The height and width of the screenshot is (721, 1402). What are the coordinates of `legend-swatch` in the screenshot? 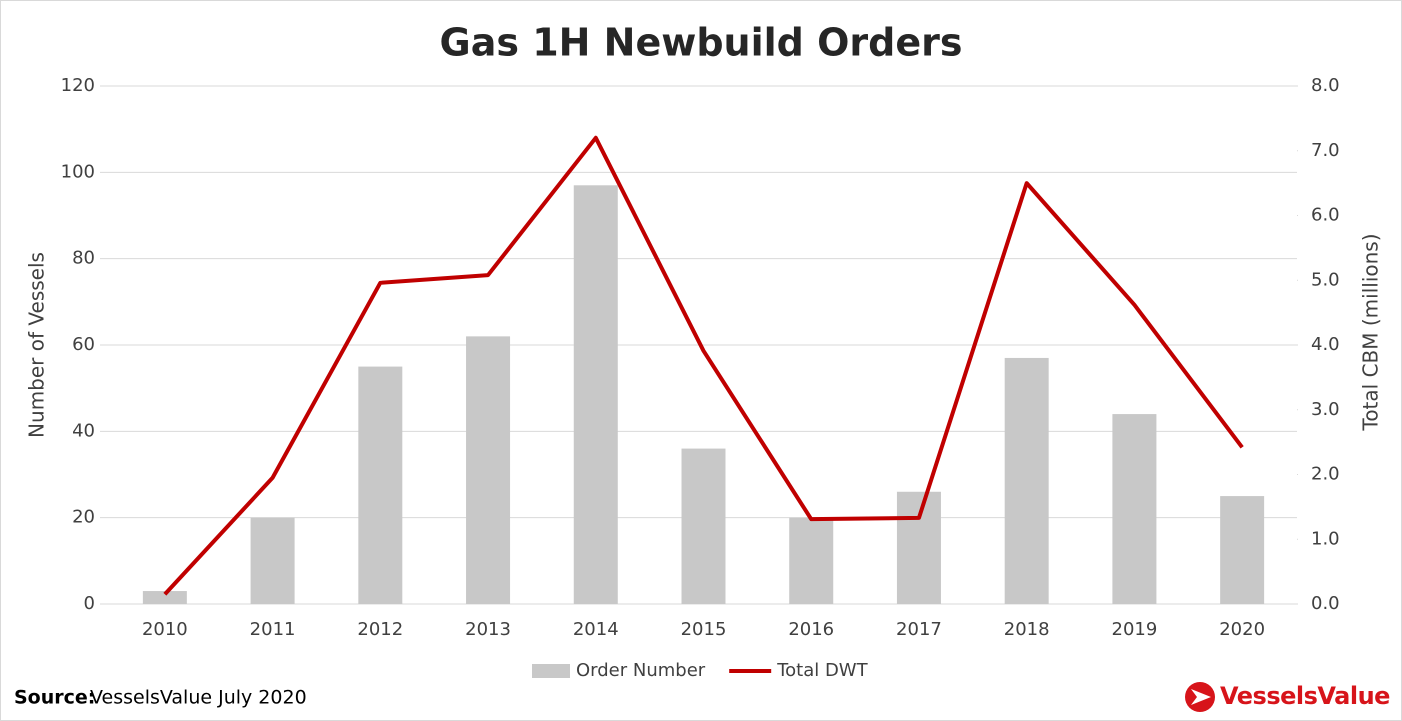 It's located at (551, 671).